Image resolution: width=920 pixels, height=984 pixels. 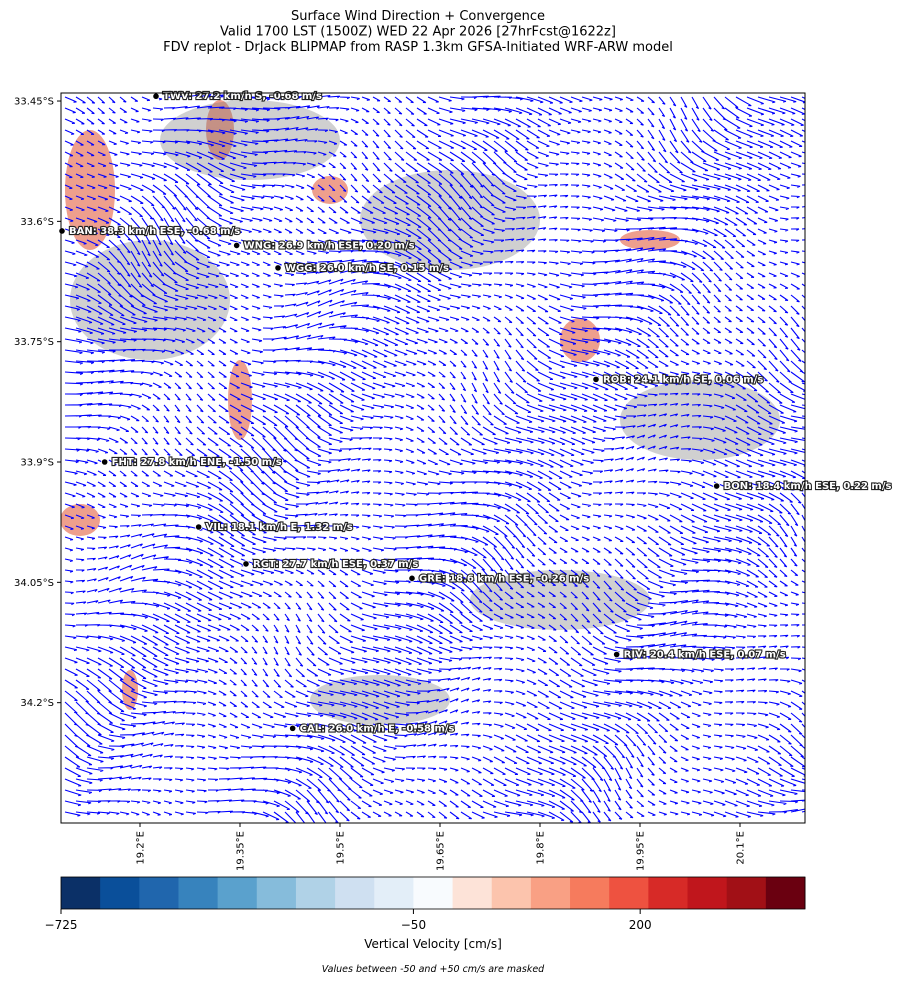 I want to click on station-label: FHT: 27.8 km/h ENE, -1.50 m/s, so click(x=197, y=462).